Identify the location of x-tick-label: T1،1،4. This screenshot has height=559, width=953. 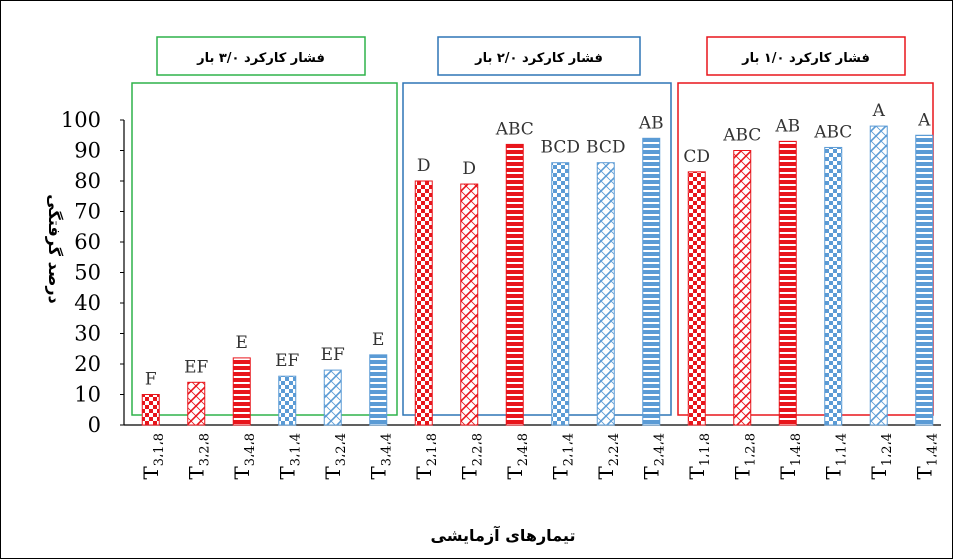
(835, 456).